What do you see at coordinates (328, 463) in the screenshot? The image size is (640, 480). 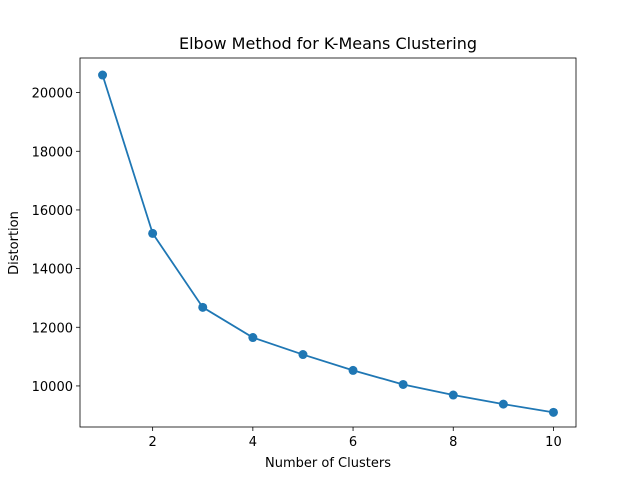 I see `x-axis-label: Number of Clusters` at bounding box center [328, 463].